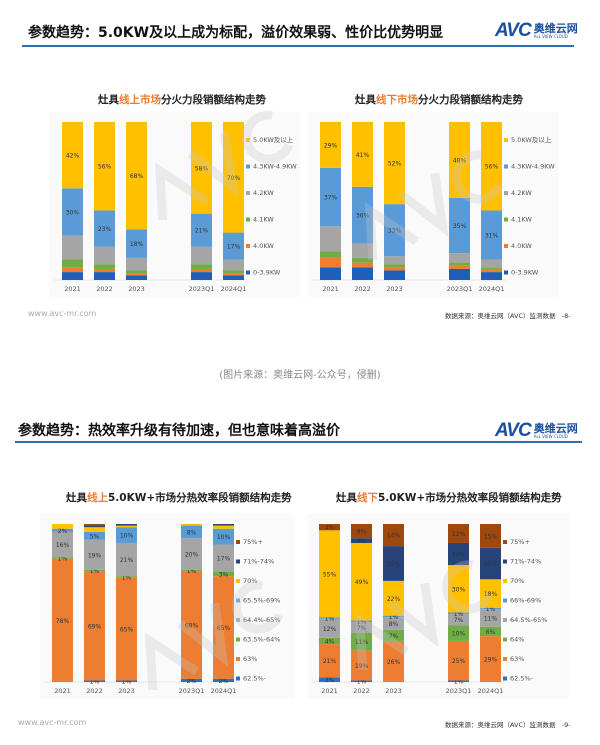 The height and width of the screenshot is (745, 600). I want to click on data-label: 23%, so click(105, 229).